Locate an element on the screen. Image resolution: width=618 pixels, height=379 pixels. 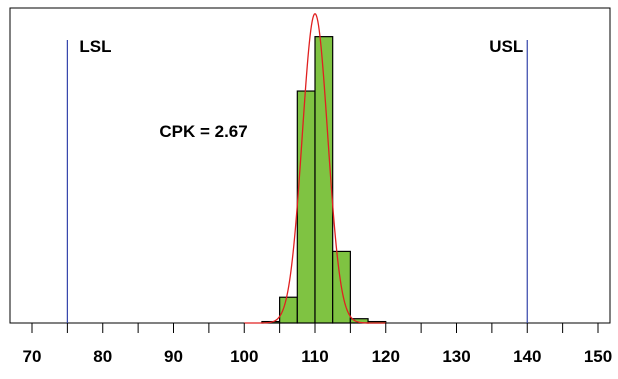
x-tick-label: 100 is located at coordinates (244, 356).